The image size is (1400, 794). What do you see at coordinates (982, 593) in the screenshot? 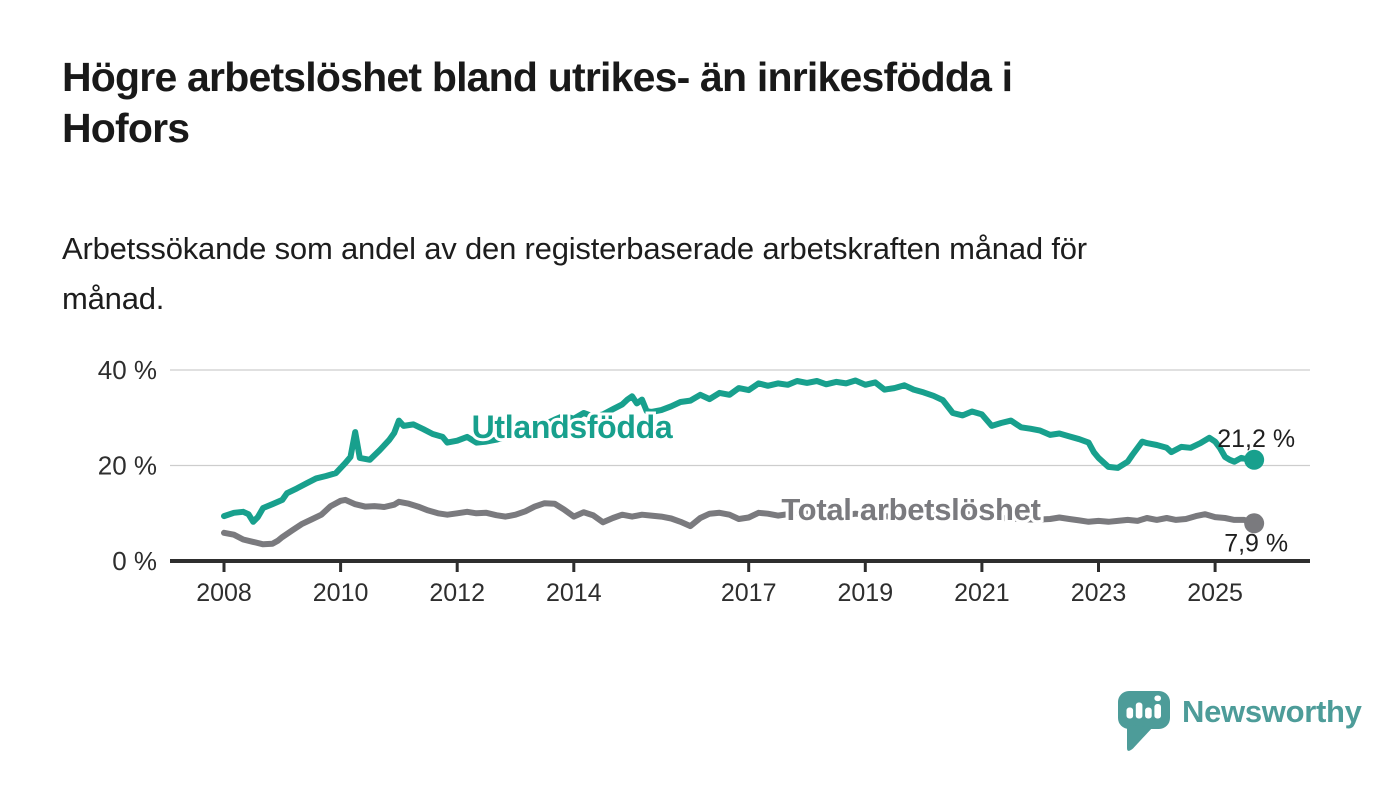
I see `x-tick-label-2021: 2021` at bounding box center [982, 593].